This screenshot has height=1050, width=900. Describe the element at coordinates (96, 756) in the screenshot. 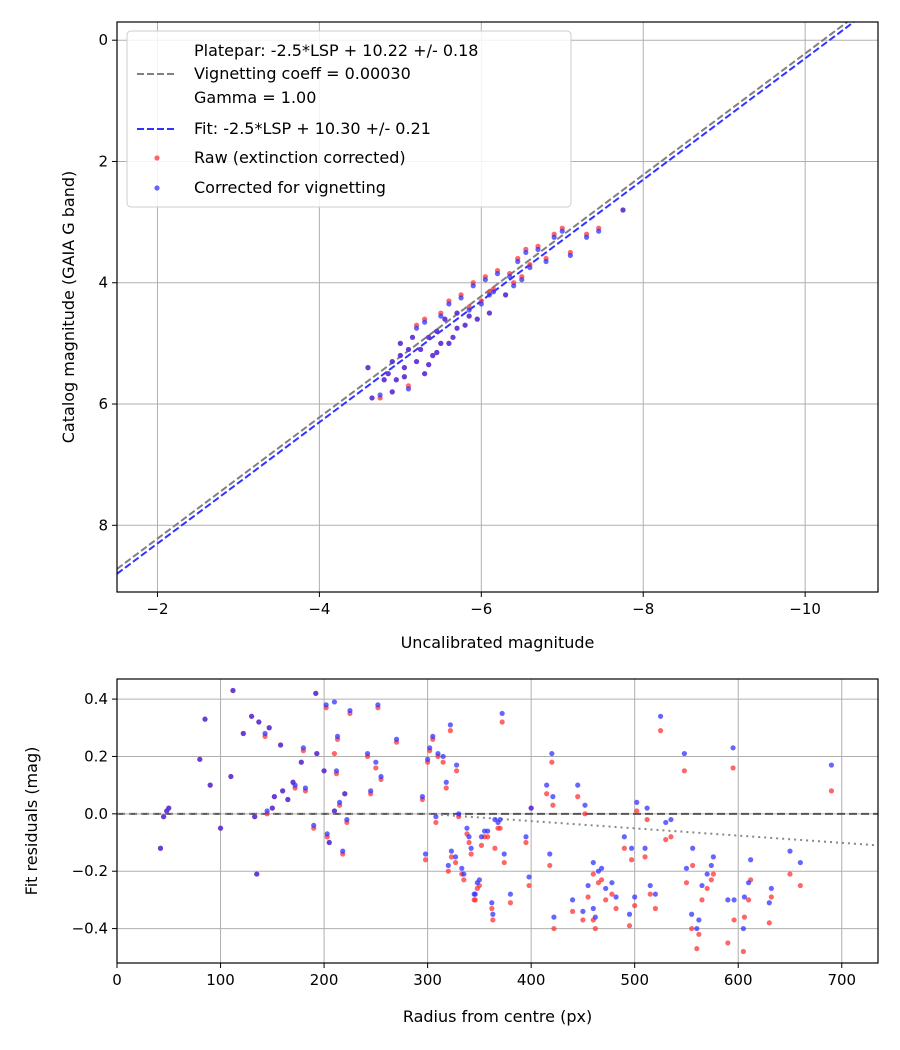

I see `y-tick-label: 0.2` at that location.